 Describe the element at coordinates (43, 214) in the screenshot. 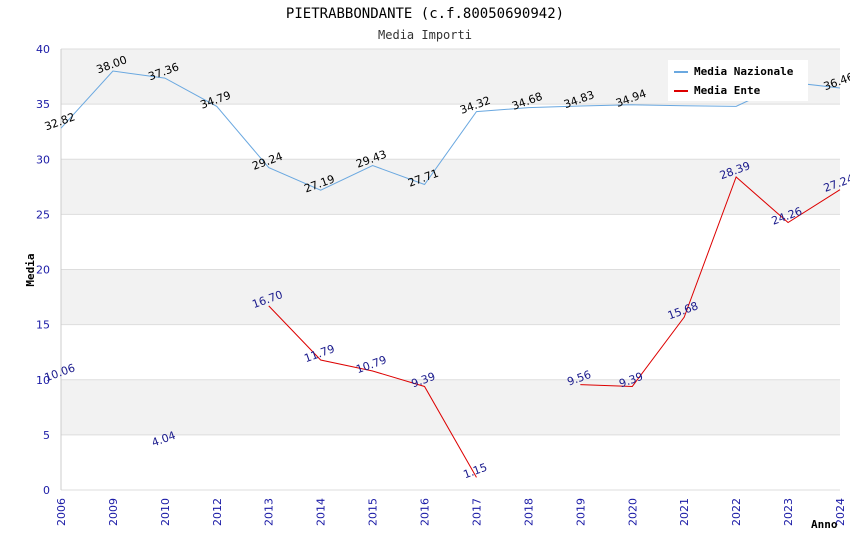

I see `y-tick-label: 25` at that location.